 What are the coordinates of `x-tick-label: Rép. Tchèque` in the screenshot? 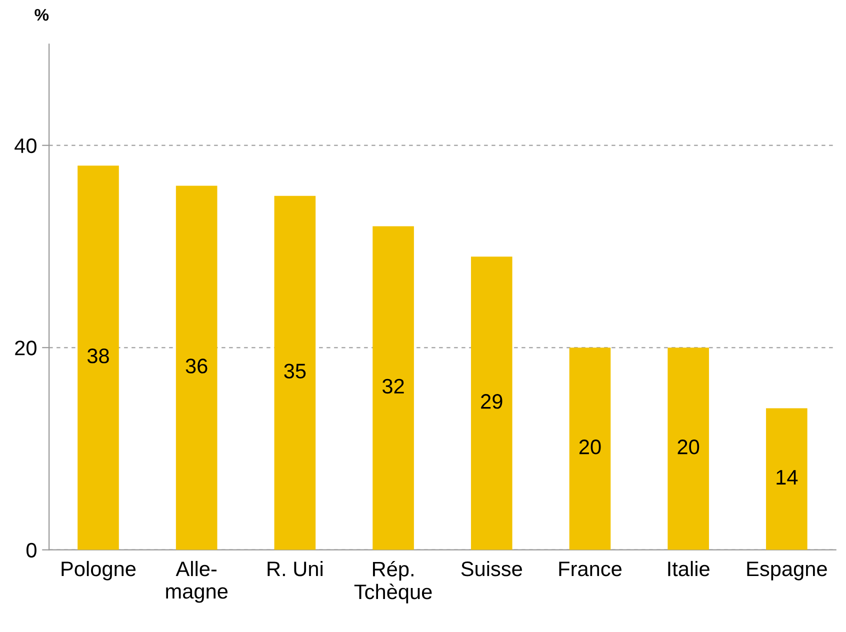 It's located at (393, 582).